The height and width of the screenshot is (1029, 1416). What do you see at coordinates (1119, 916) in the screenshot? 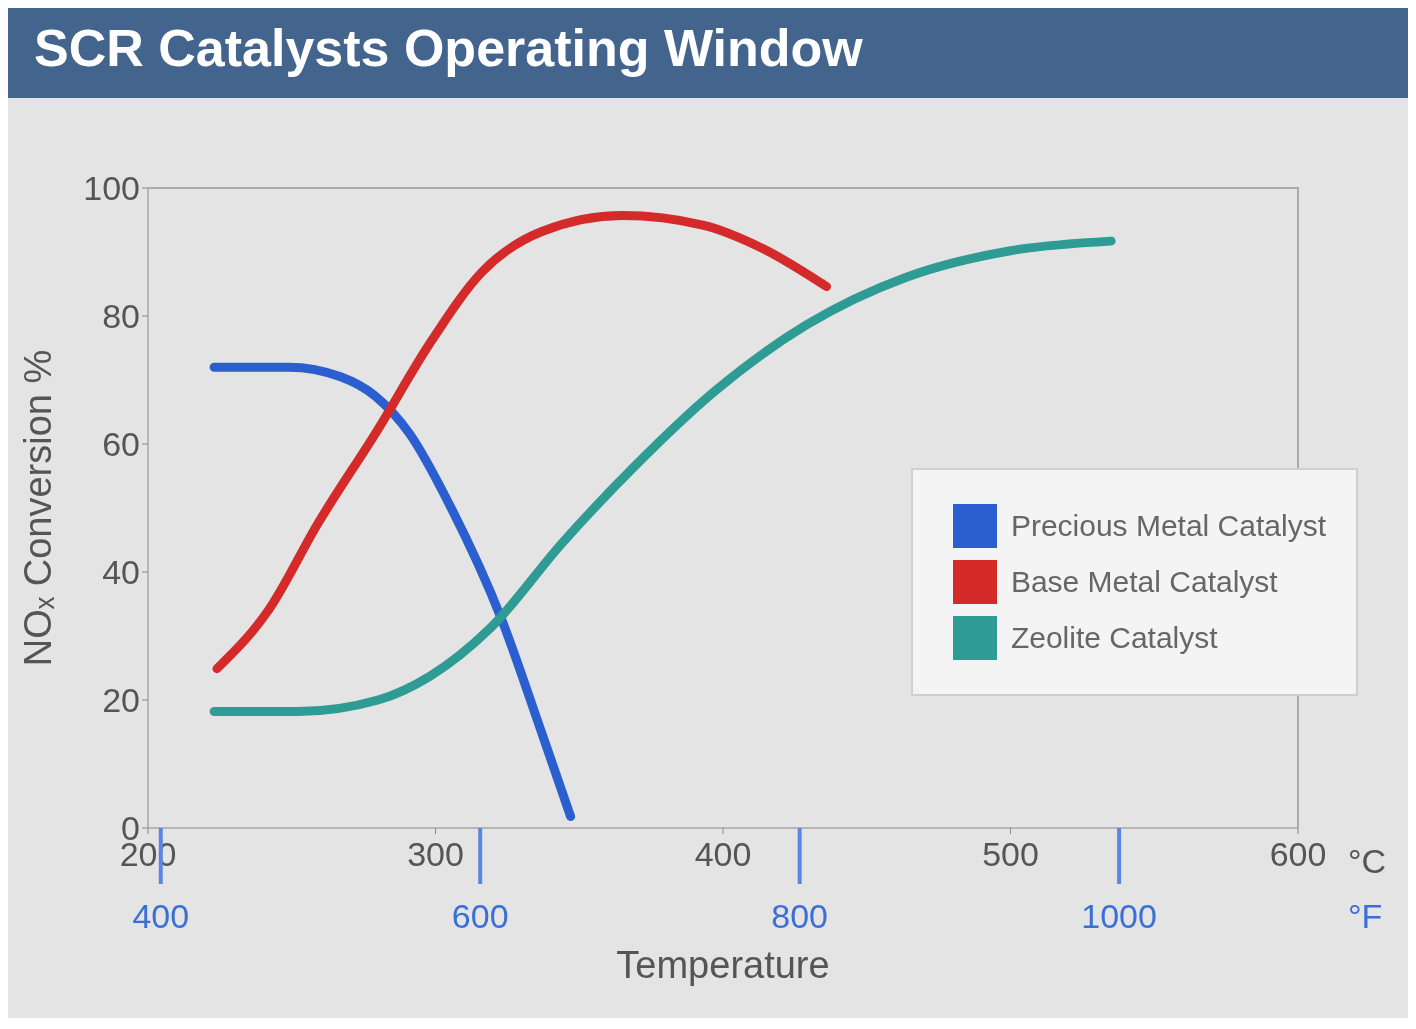
I see `x2-tick-label: 1000` at bounding box center [1119, 916].